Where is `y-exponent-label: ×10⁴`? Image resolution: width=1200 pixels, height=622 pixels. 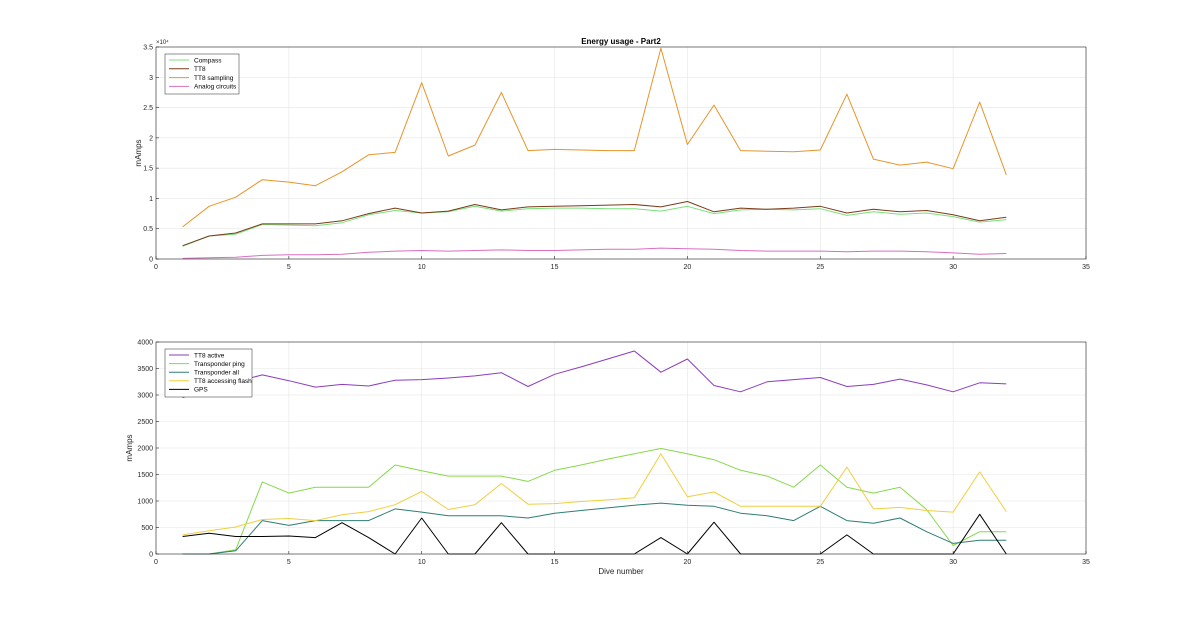
y-exponent-label: ×10⁴ is located at coordinates (162, 42).